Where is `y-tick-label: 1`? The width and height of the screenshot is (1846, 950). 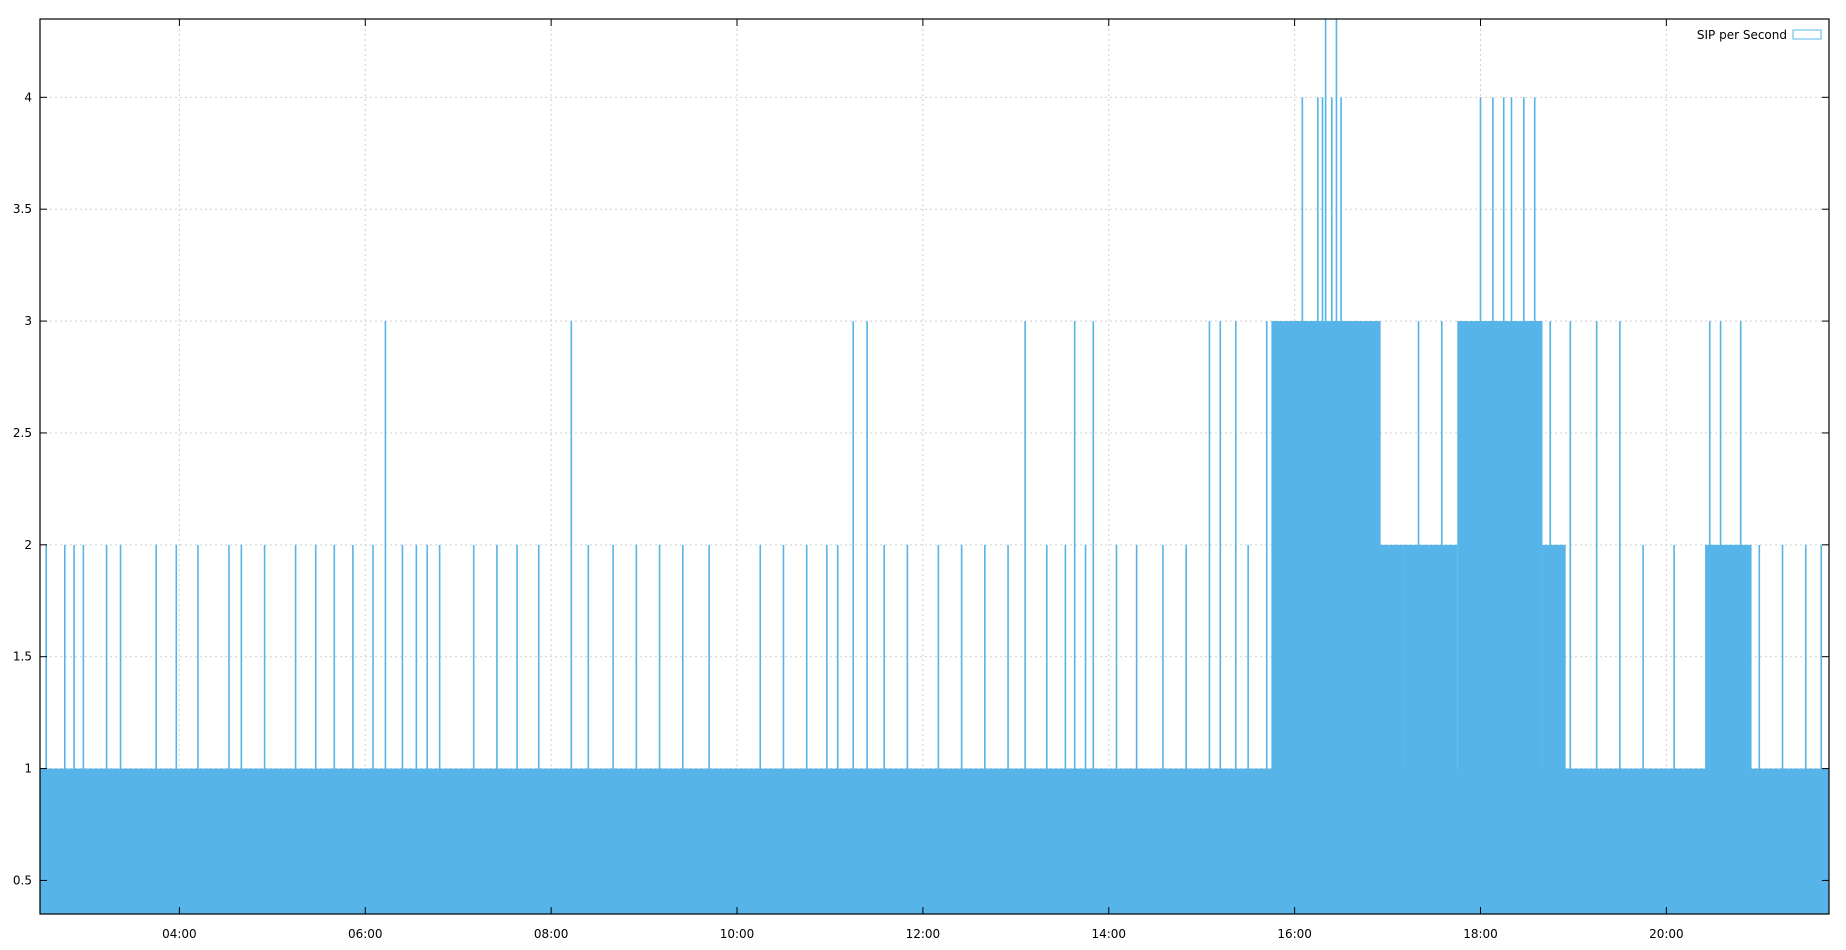 y-tick-label: 1 is located at coordinates (28, 769).